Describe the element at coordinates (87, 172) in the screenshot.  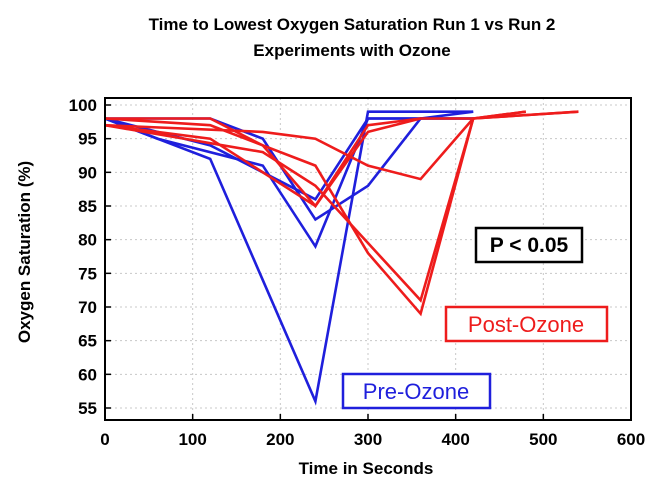
I see `y-tick-label: 90` at that location.